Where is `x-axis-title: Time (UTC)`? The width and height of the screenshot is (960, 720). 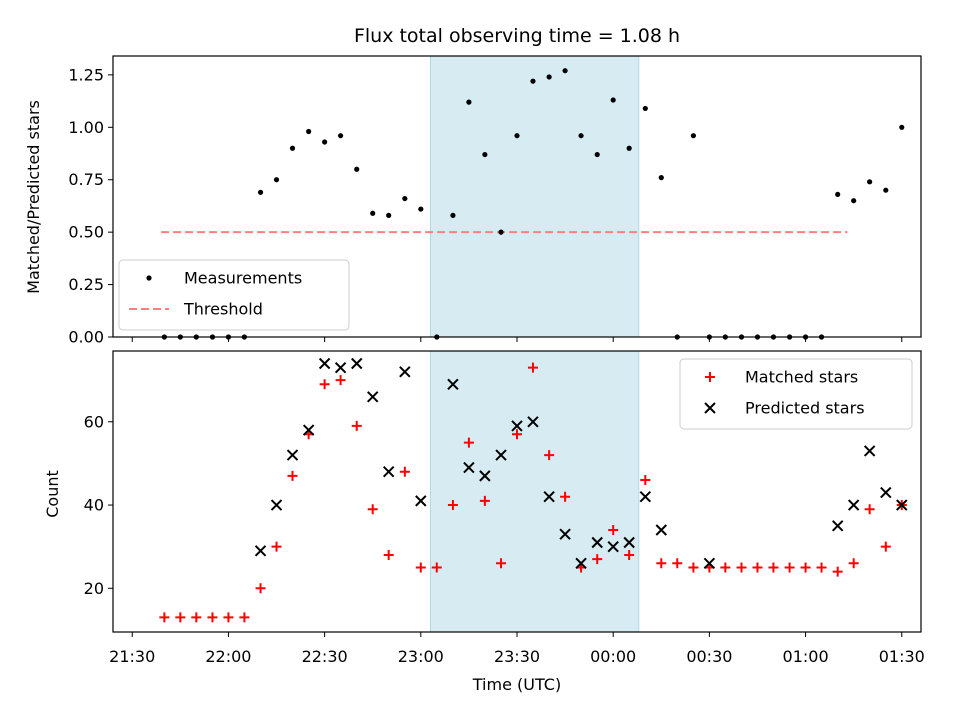
x-axis-title: Time (UTC) is located at coordinates (516, 684).